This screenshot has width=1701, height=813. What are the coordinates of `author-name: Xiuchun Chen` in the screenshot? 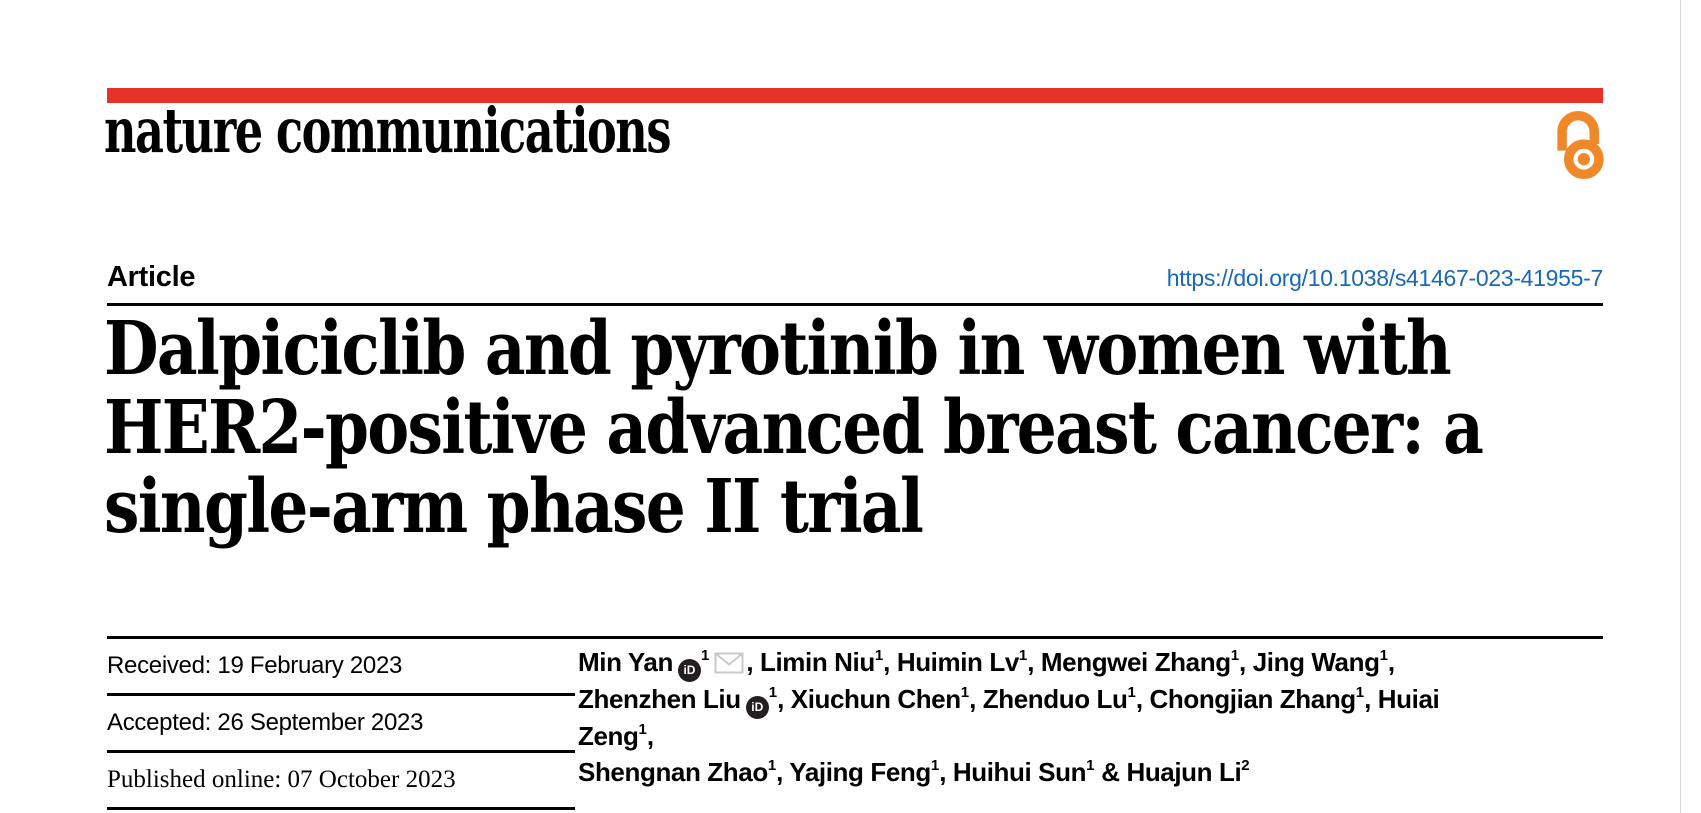 It's located at (875, 699).